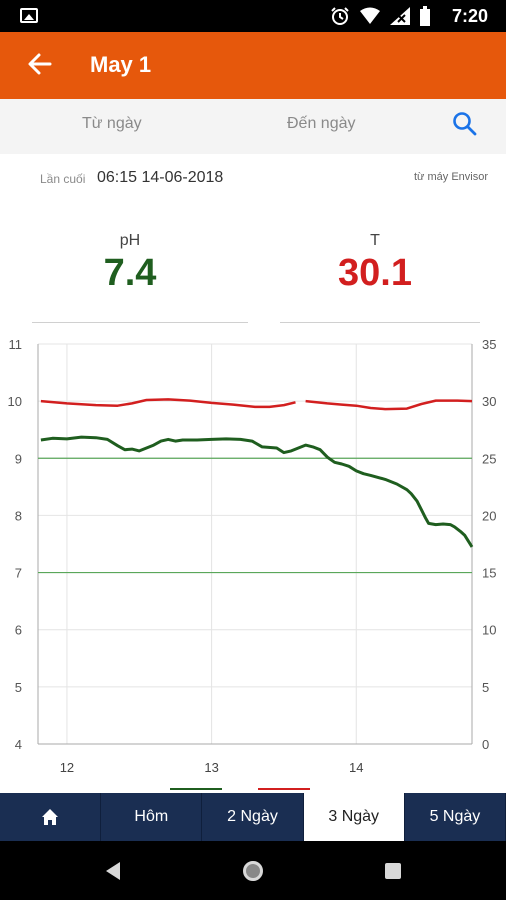 The height and width of the screenshot is (900, 506). Describe the element at coordinates (400, 16) in the screenshot. I see `signal-icon` at that location.